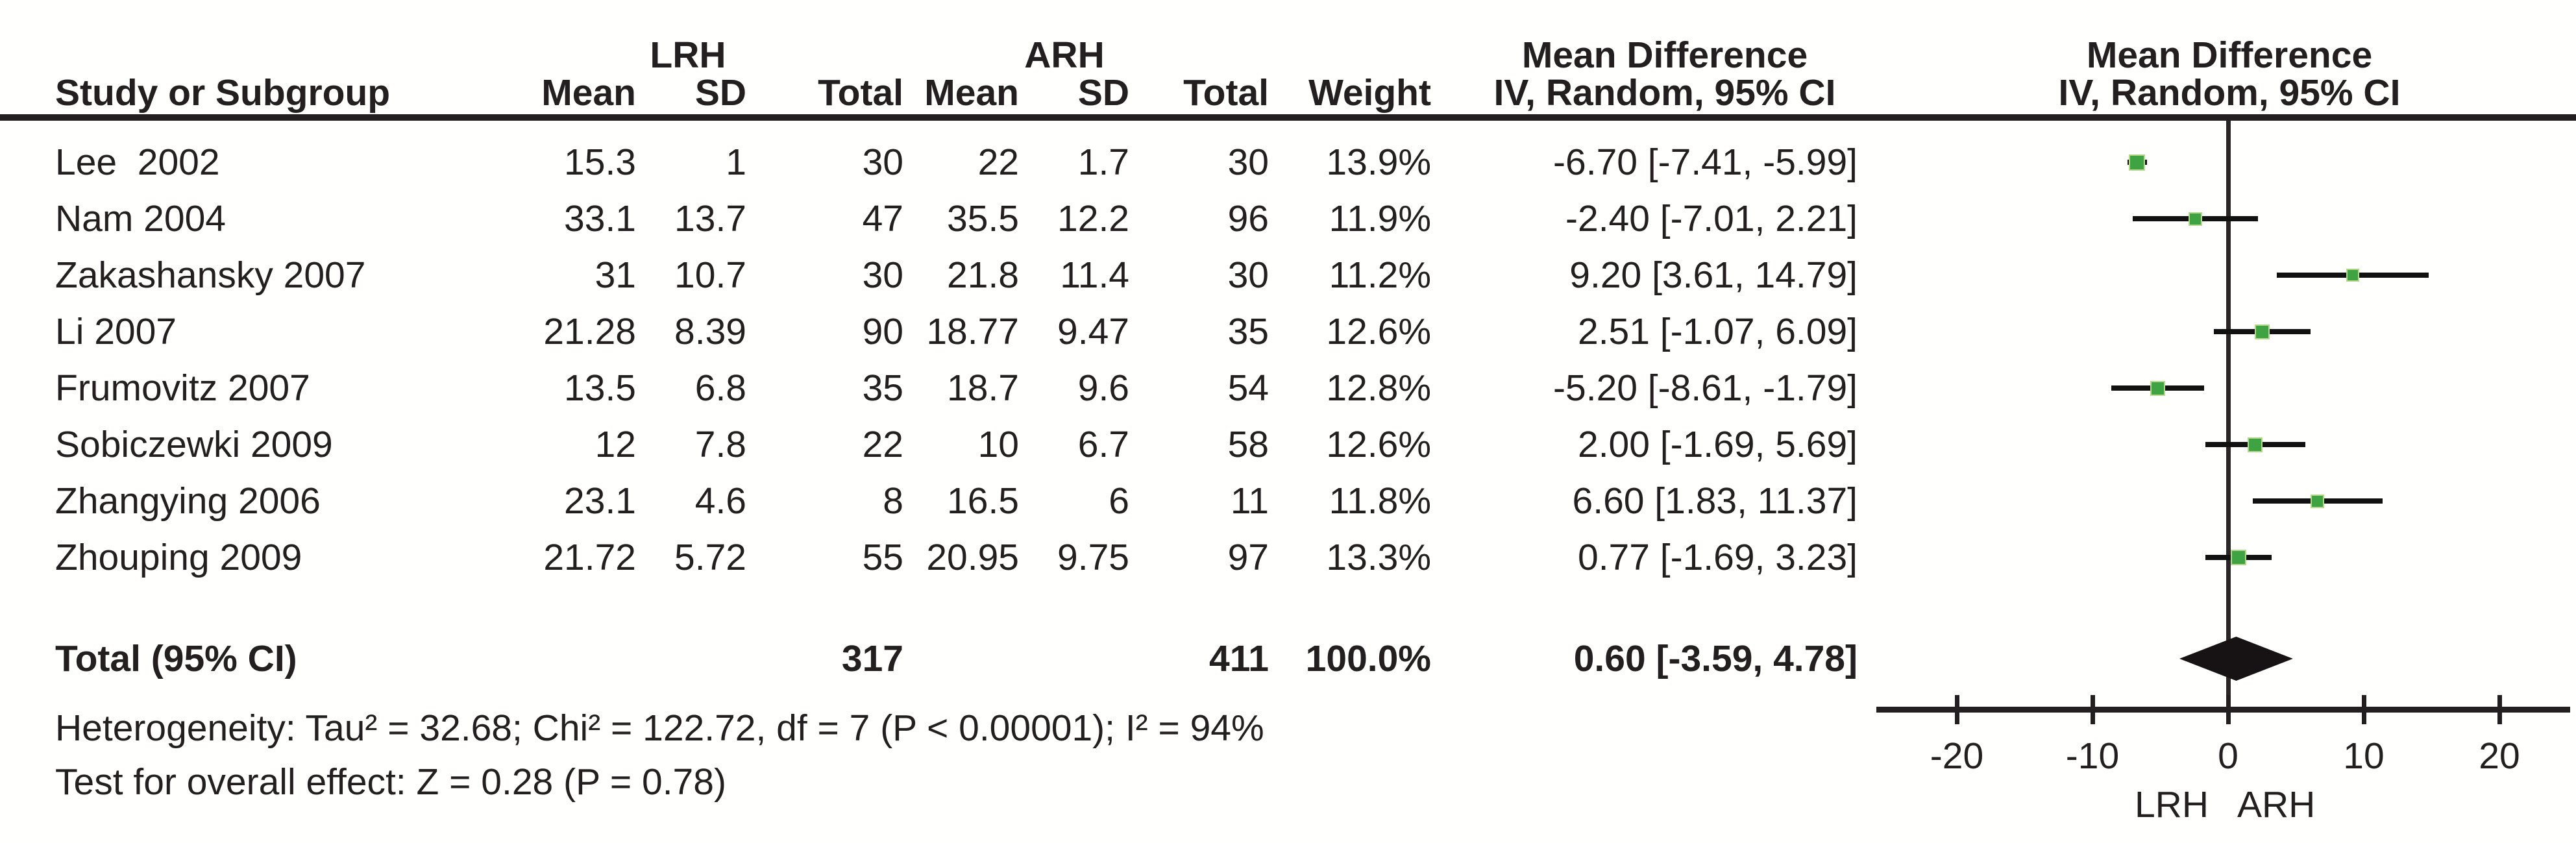  Describe the element at coordinates (710, 218) in the screenshot. I see `lrh-sd-value: 13.7` at that location.